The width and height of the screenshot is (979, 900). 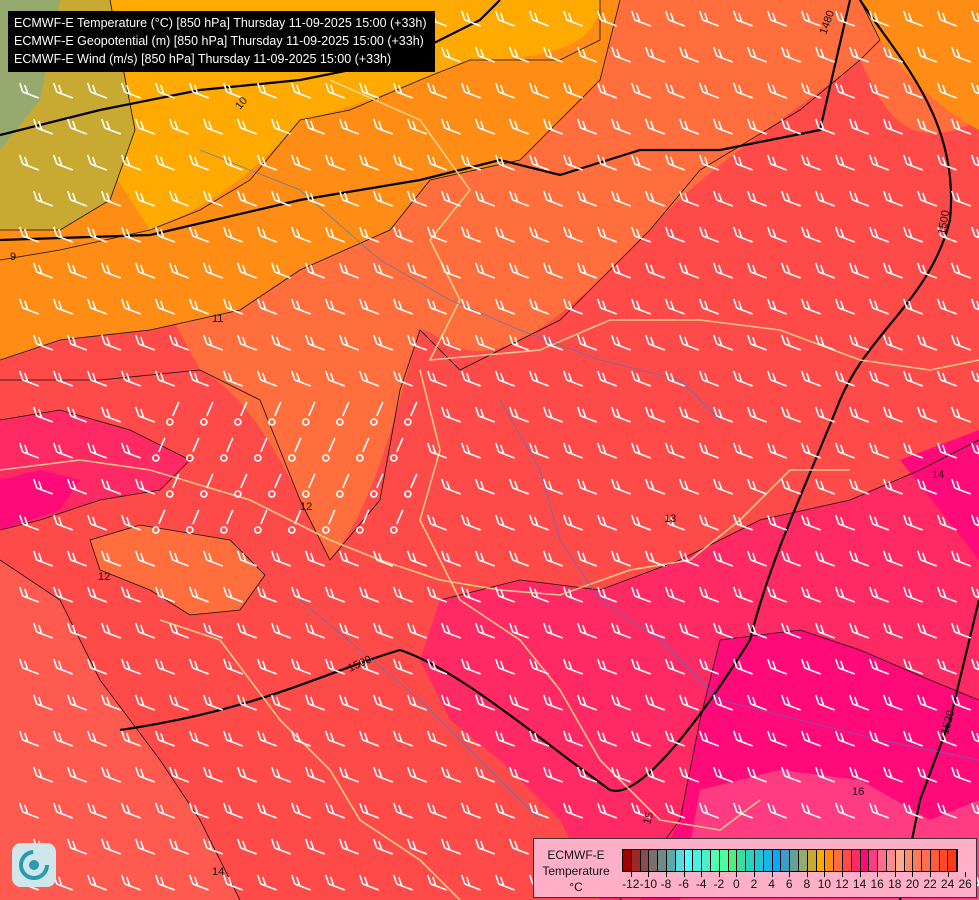 I want to click on tick-label: 0, so click(x=736, y=884).